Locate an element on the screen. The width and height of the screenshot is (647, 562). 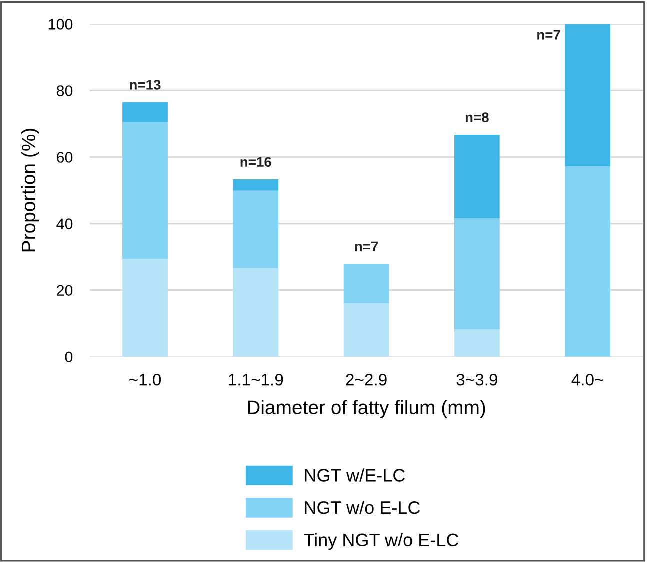
annotation: n=8 is located at coordinates (477, 117).